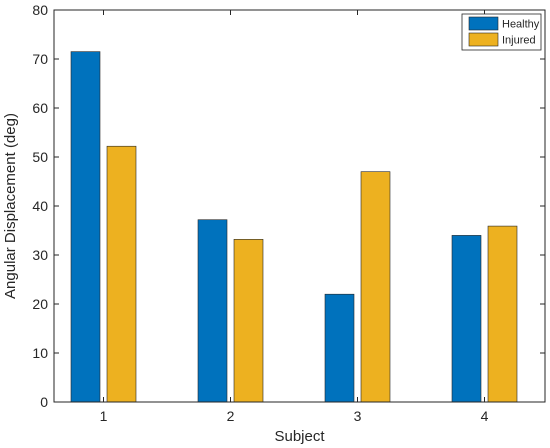 The width and height of the screenshot is (550, 448). What do you see at coordinates (10, 206) in the screenshot?
I see `y-axis-label: Angular Displacement (deg)` at bounding box center [10, 206].